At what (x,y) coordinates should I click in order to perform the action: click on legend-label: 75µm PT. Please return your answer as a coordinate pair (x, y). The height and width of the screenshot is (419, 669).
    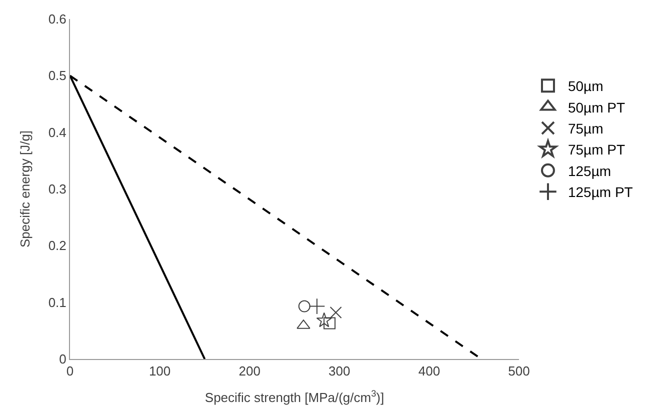
    Looking at the image, I should click on (597, 150).